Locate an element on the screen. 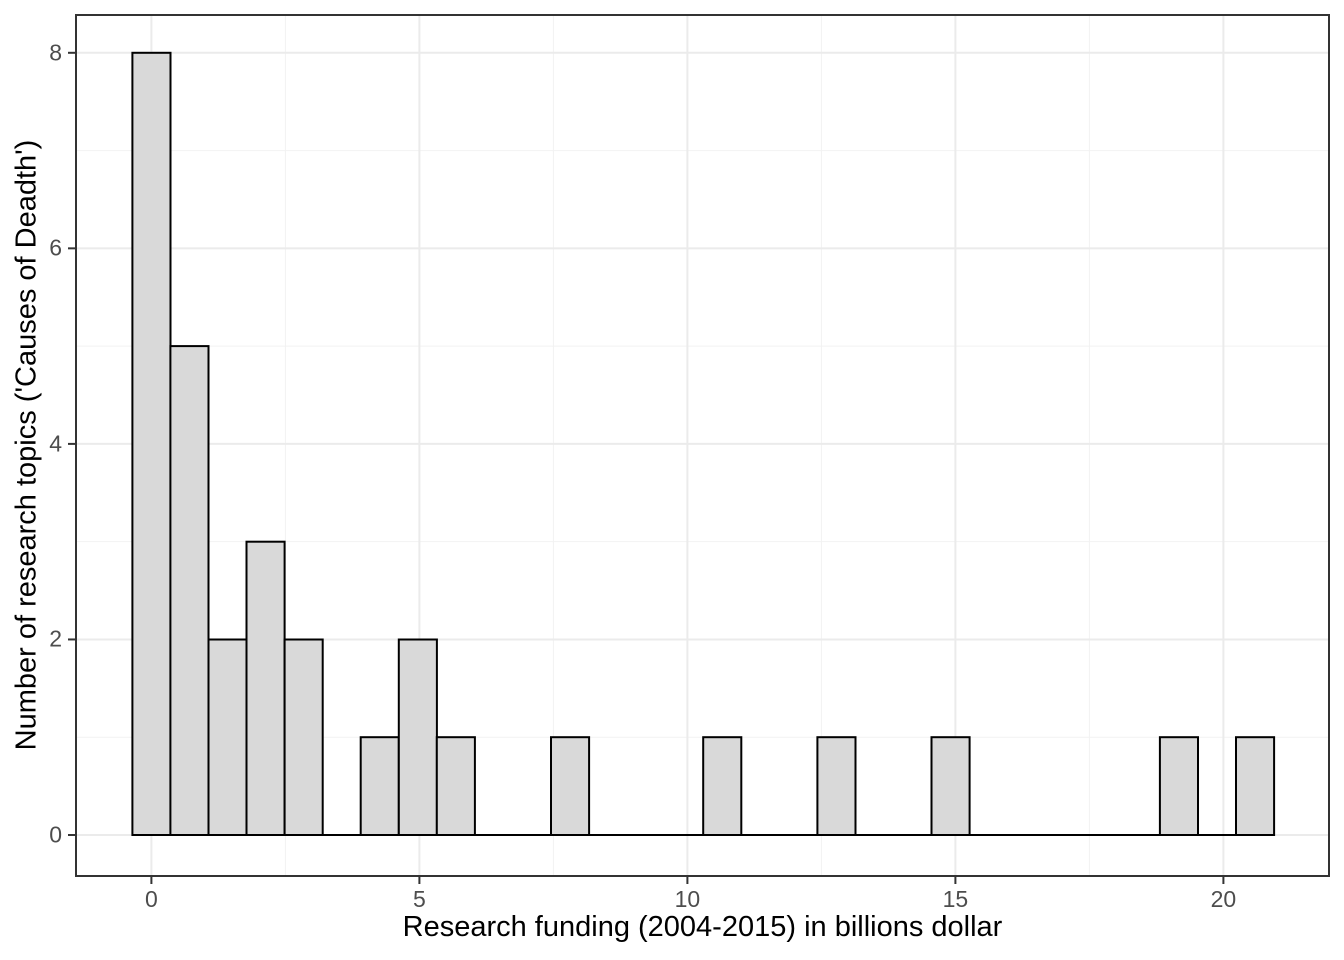  x-tick-label: 20 is located at coordinates (1223, 899).